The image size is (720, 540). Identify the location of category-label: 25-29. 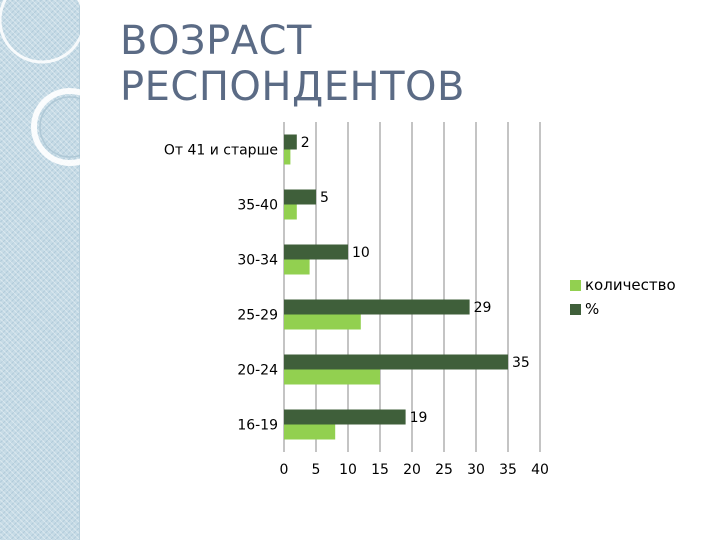
(257, 316).